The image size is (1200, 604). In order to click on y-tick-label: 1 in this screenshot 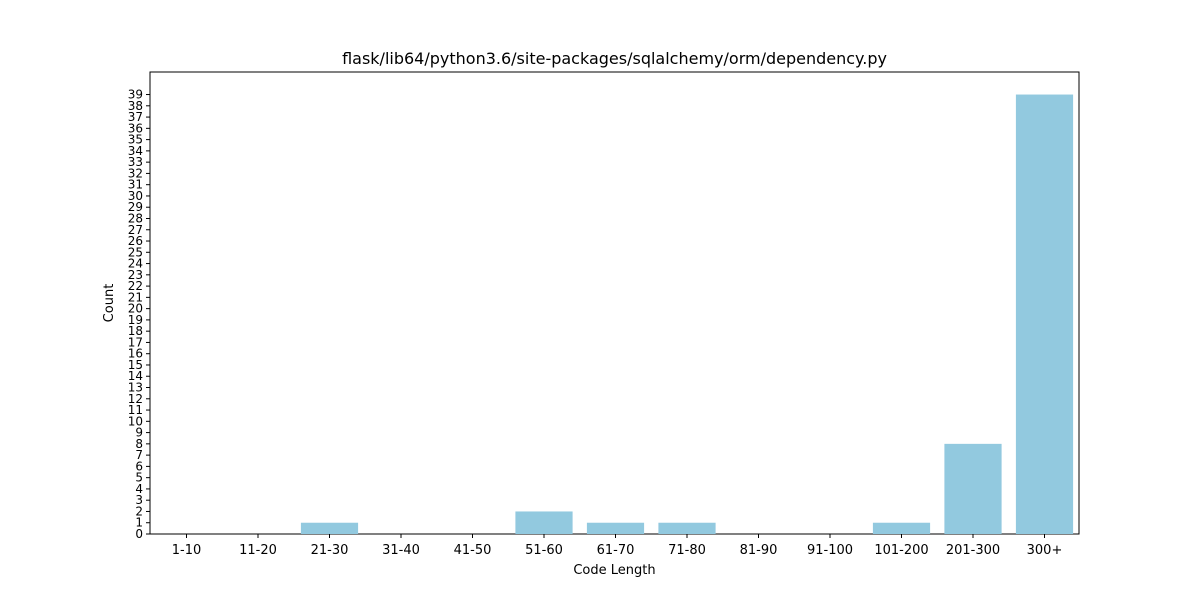, I will do `click(139, 523)`.